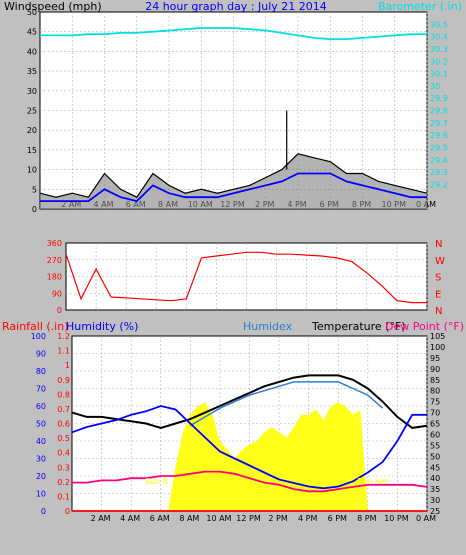 This screenshot has height=555, width=466. I want to click on solar-radiation-area, so click(268, 456).